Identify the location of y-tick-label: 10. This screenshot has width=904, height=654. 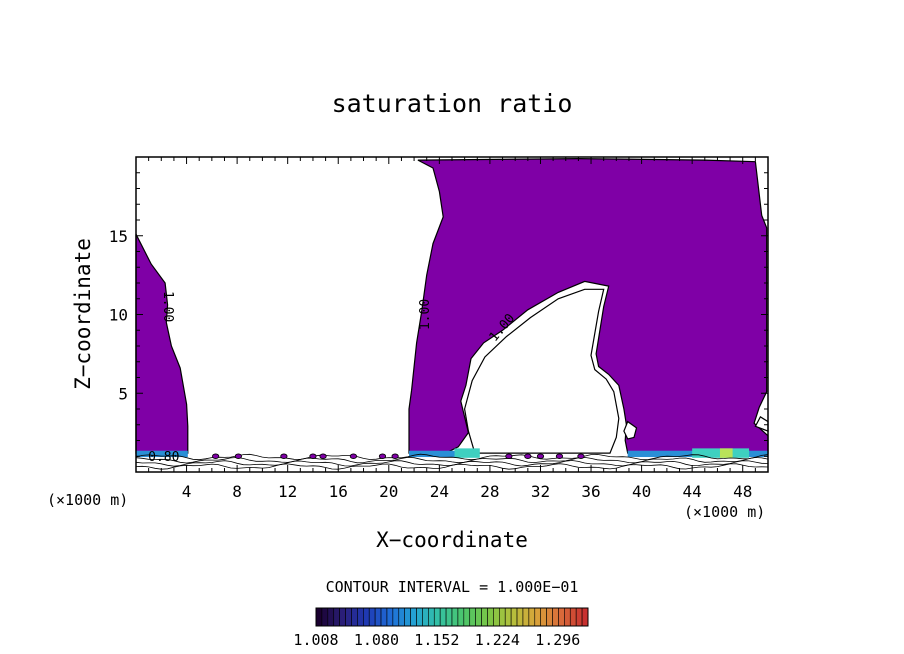
(118, 315).